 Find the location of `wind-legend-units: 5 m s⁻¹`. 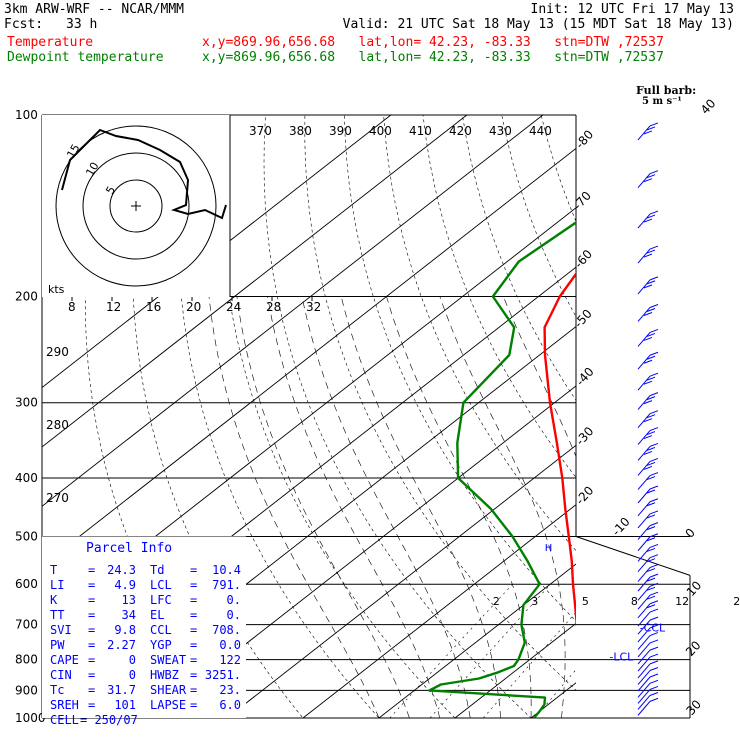

wind-legend-units: 5 m s⁻¹ is located at coordinates (662, 101).